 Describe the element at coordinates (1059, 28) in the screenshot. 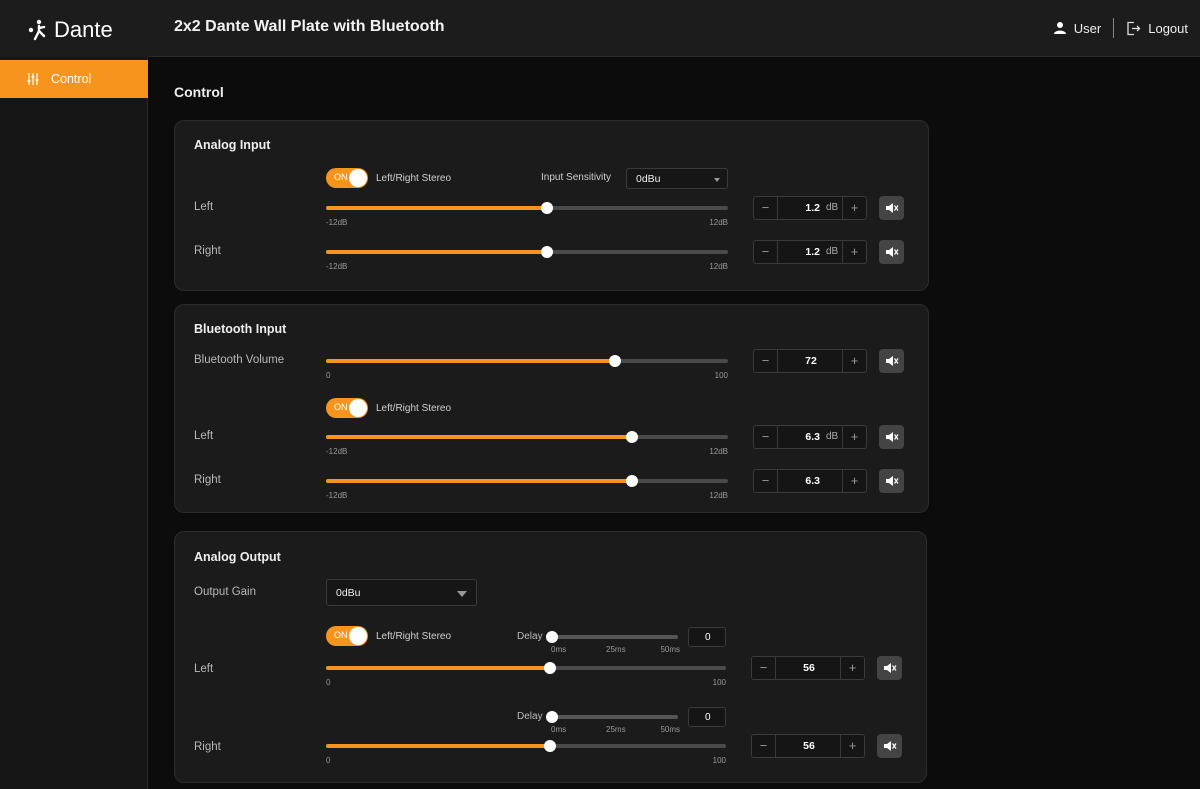

I see `user-icon` at that location.